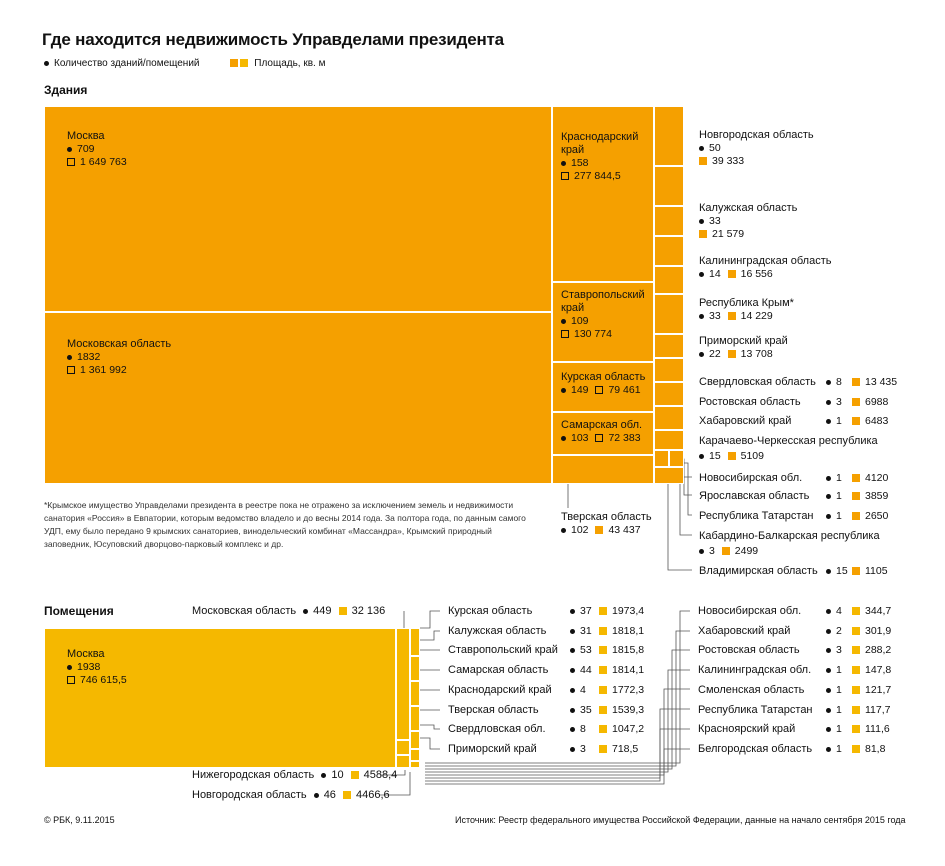  What do you see at coordinates (749, 650) in the screenshot?
I see `label-p-rostov-name: Ростовская область` at bounding box center [749, 650].